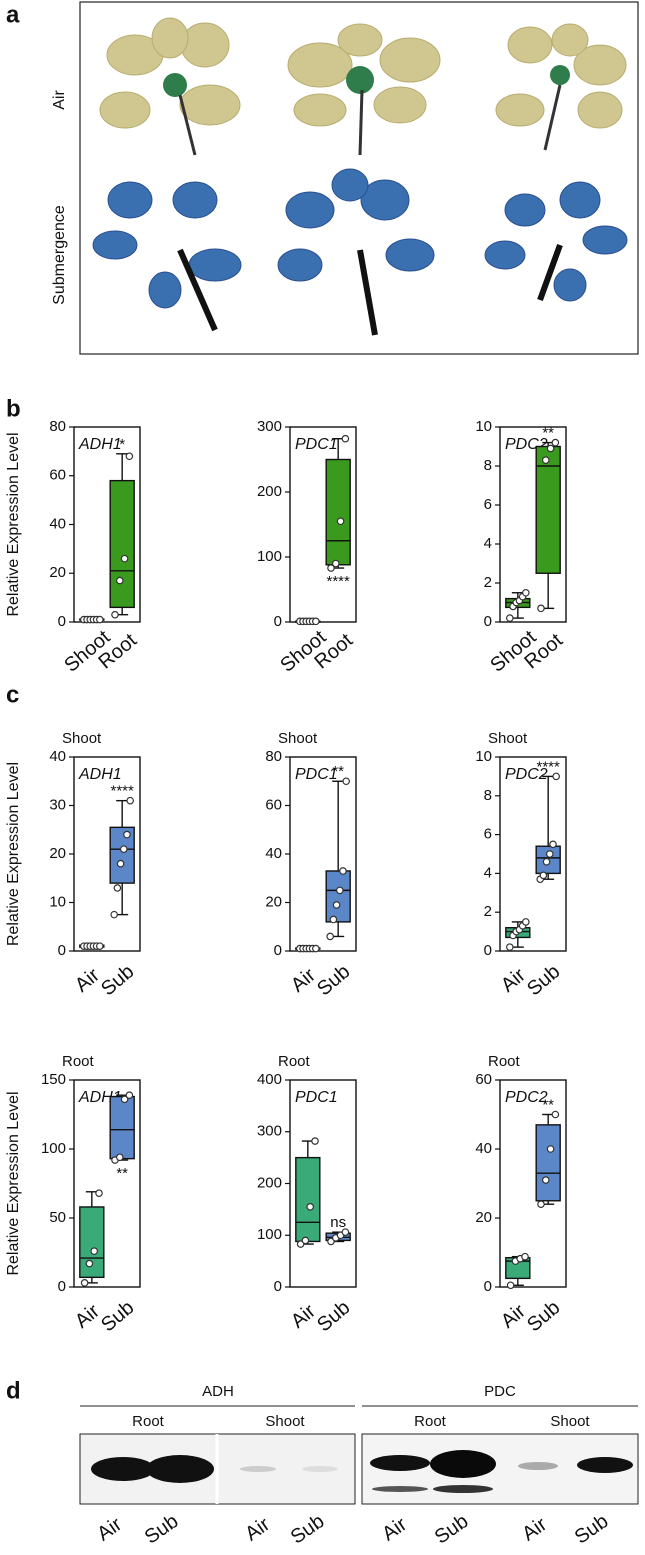 This screenshot has width=645, height=1555. Describe the element at coordinates (57, 1217) in the screenshot. I see `y-tick-label: 50` at that location.